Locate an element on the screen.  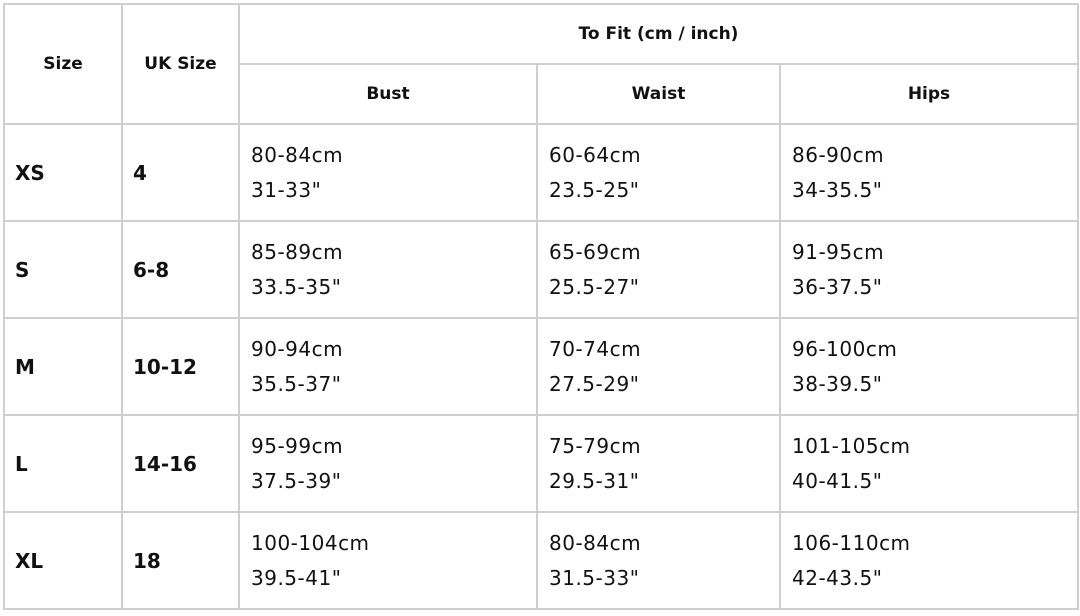
waist-inch: 23.5-25" is located at coordinates (594, 189).